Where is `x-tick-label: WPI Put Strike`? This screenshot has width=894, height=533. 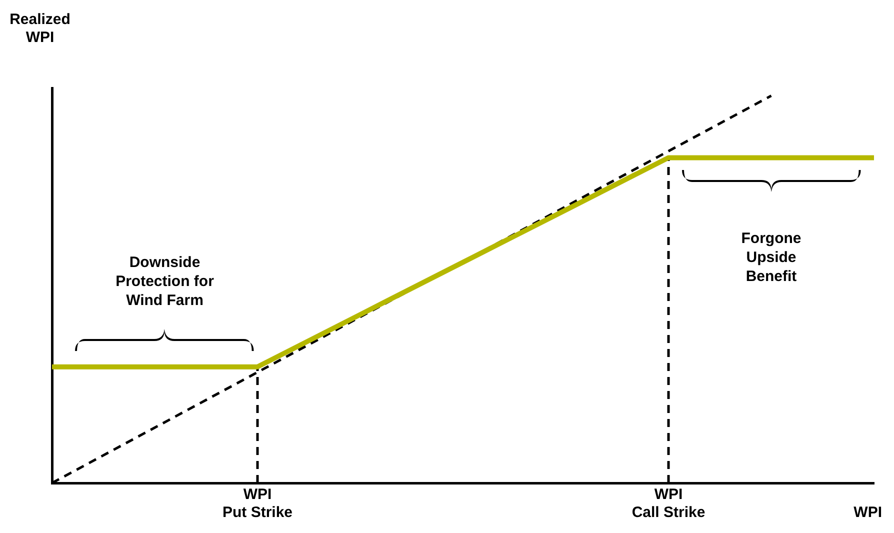 x-tick-label: WPI Put Strike is located at coordinates (257, 504).